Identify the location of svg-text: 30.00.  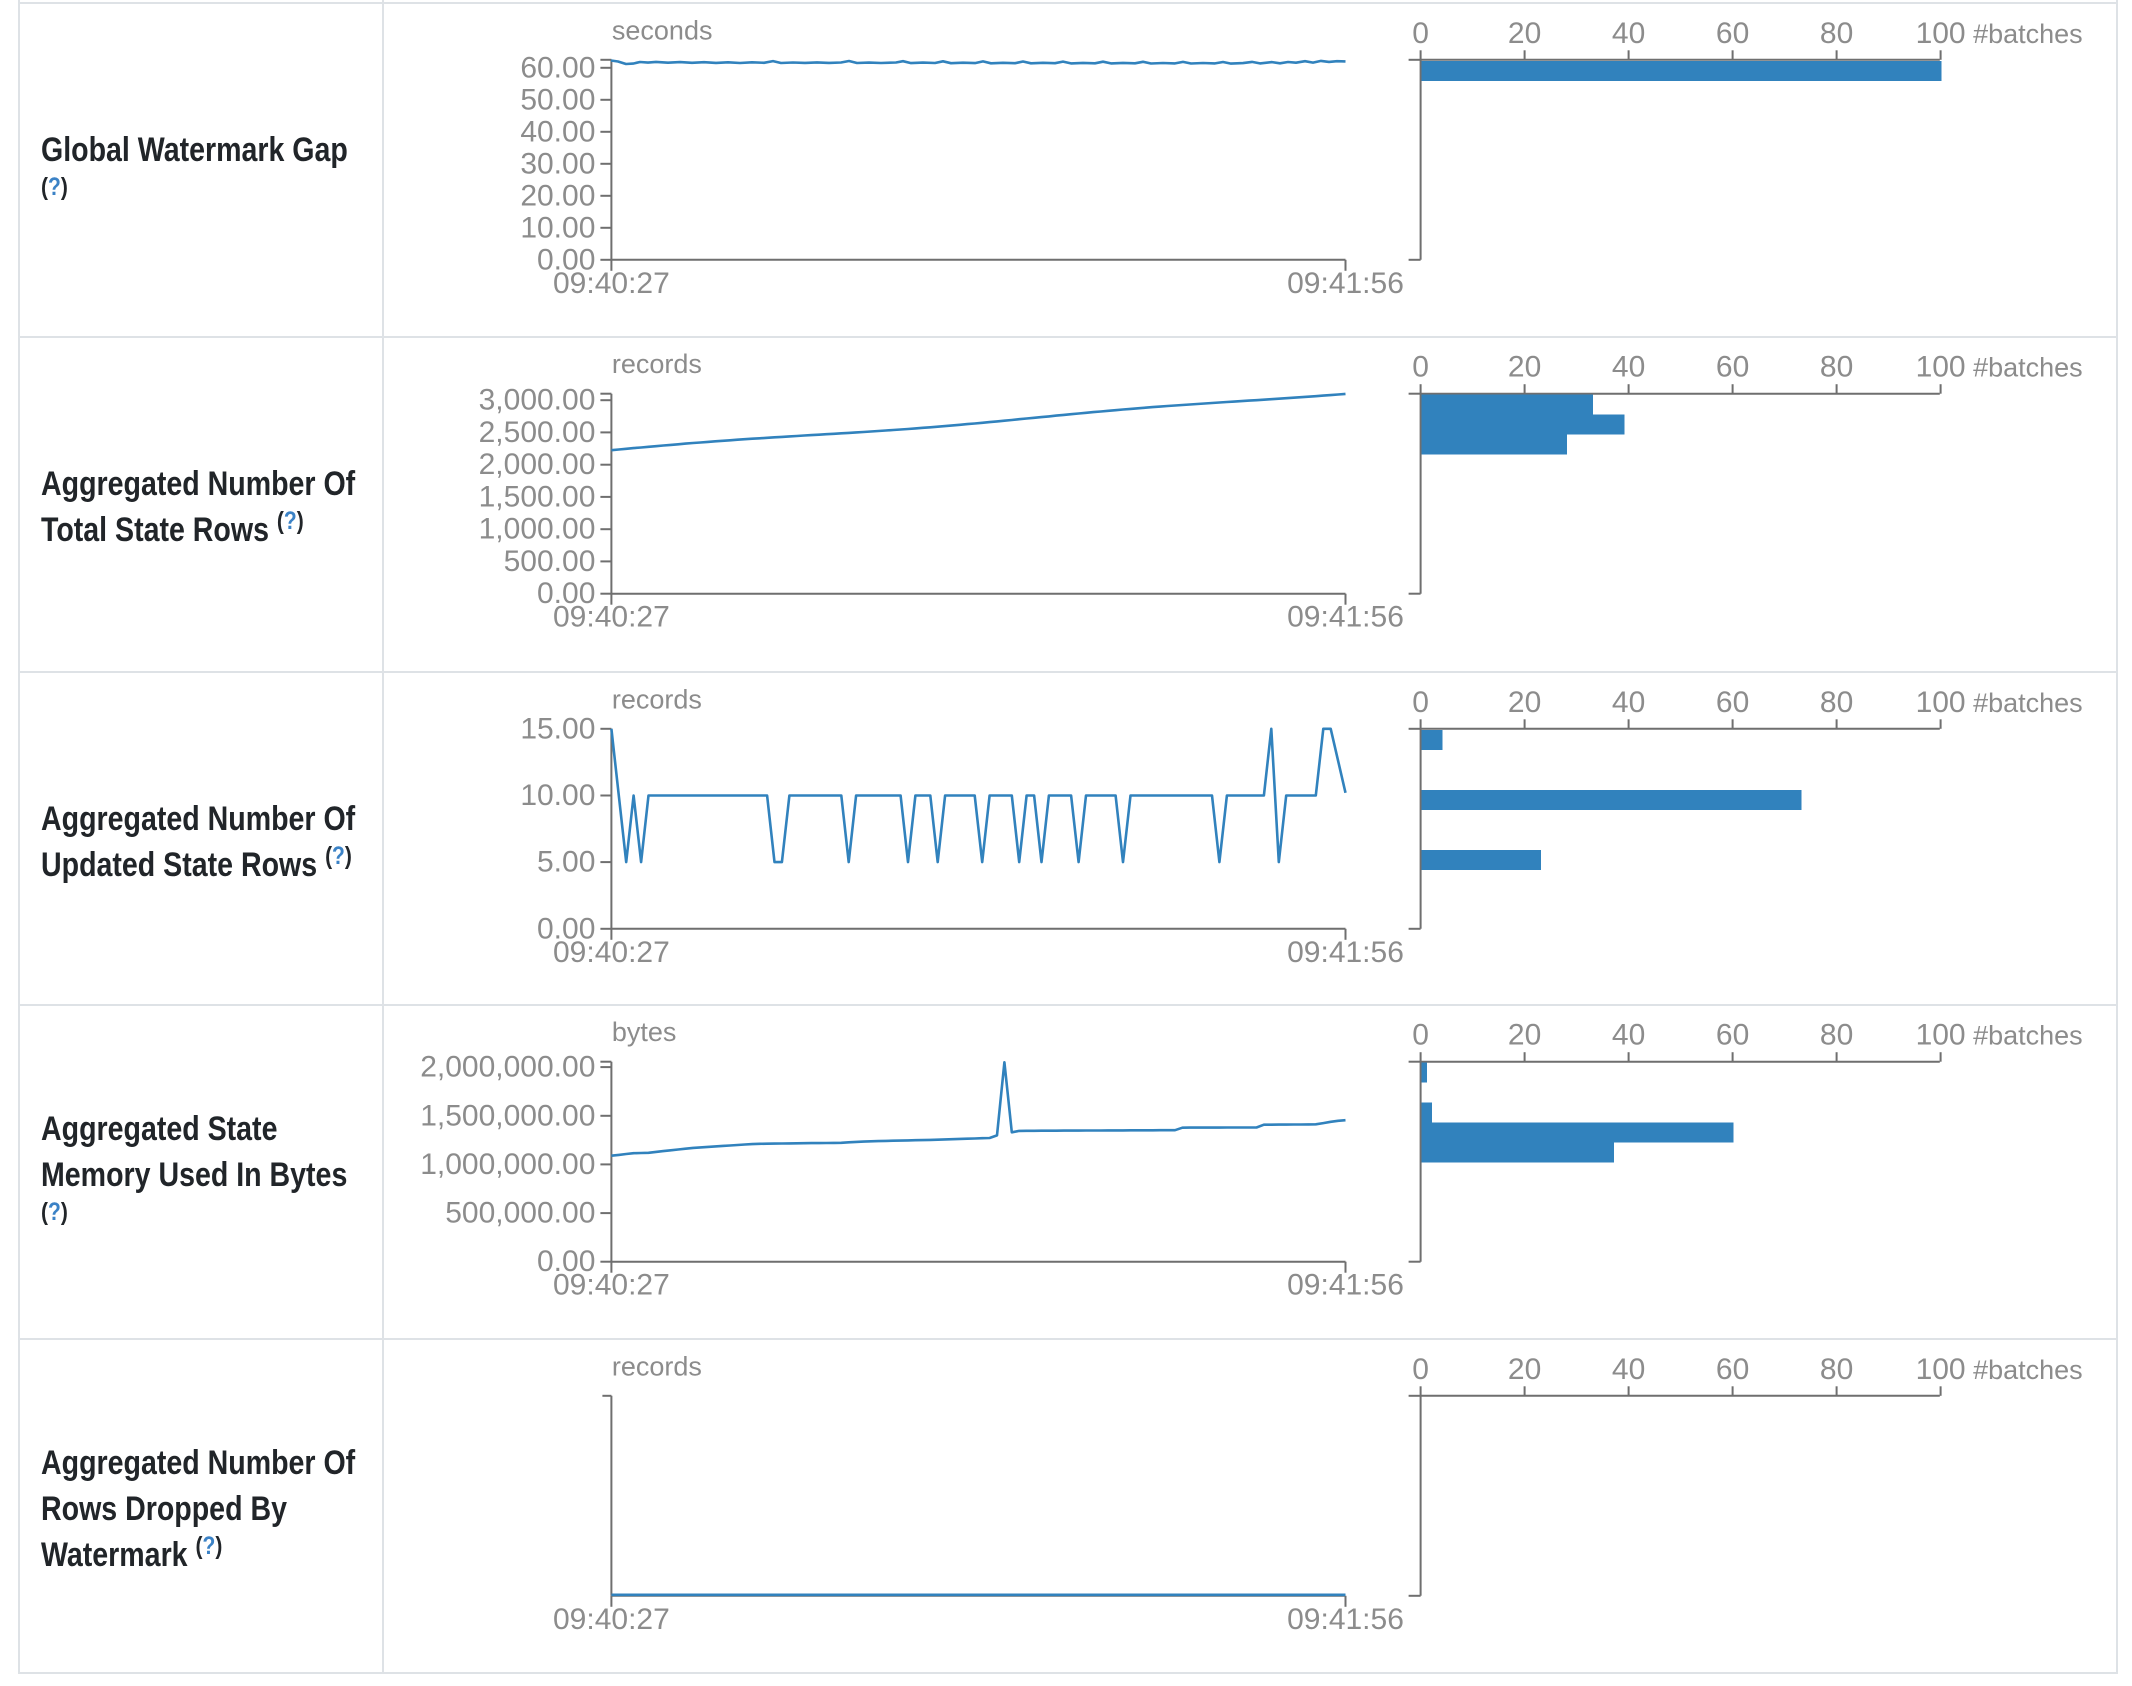
(557, 163).